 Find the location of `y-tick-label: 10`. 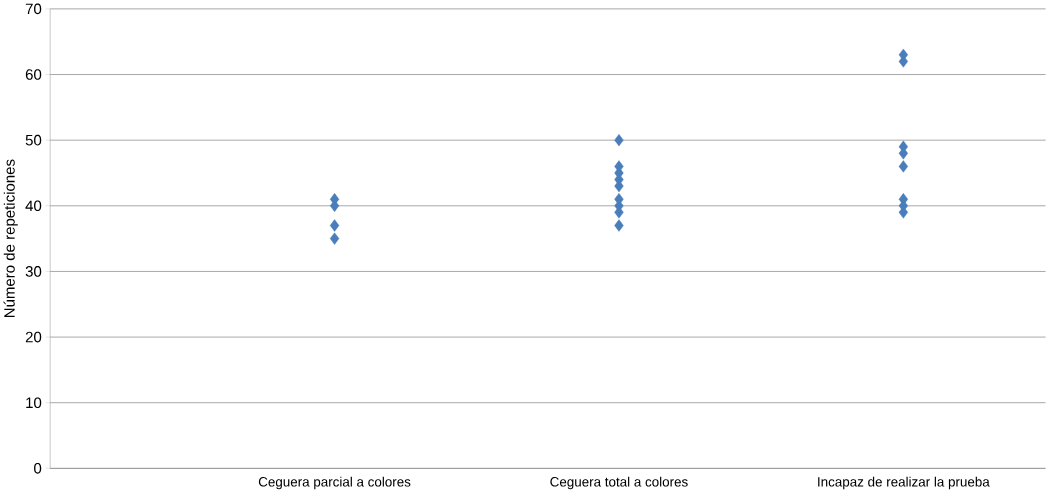

y-tick-label: 10 is located at coordinates (34, 403).